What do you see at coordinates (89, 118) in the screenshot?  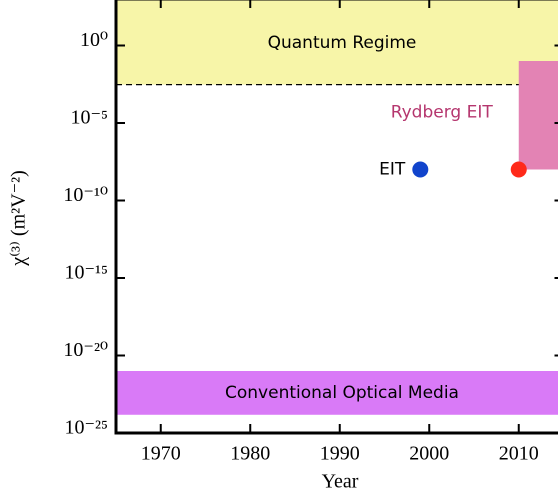 I see `y-tick-label: 10⁻⁵` at bounding box center [89, 118].